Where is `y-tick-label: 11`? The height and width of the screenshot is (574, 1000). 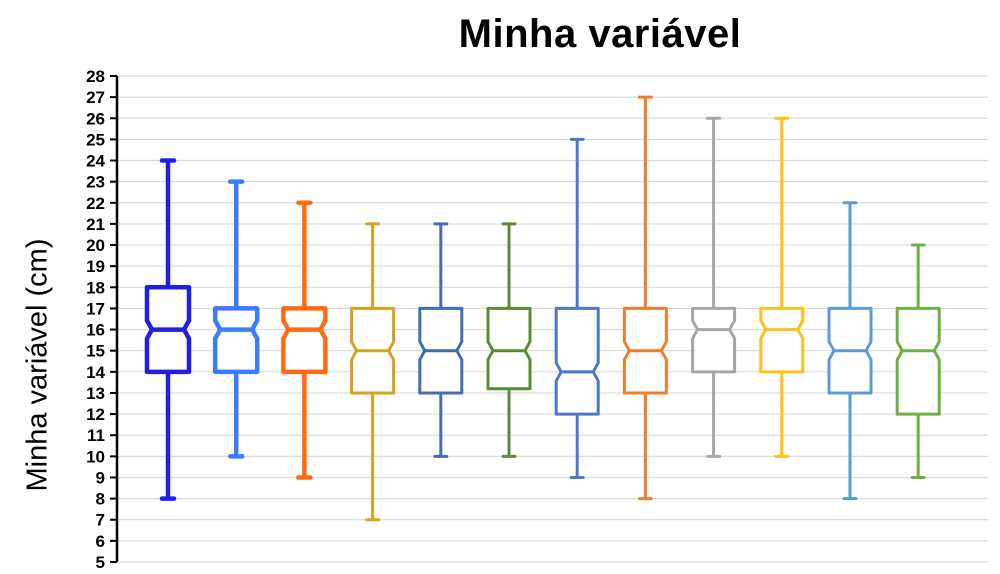
y-tick-label: 11 is located at coordinates (96, 435).